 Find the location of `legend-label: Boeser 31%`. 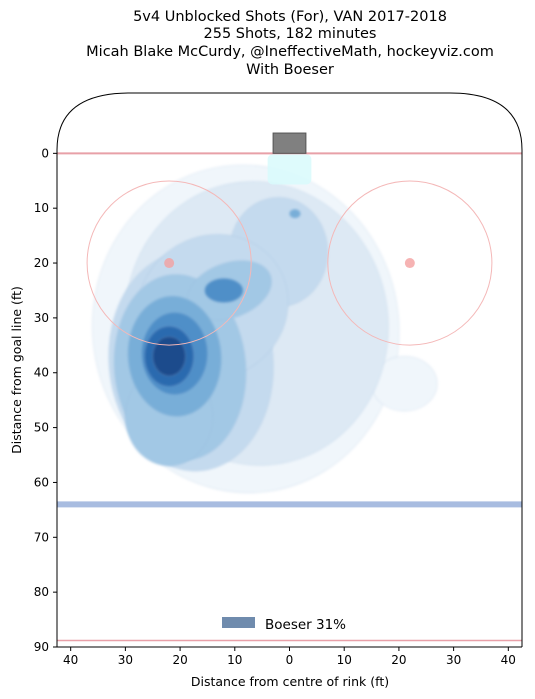

legend-label: Boeser 31% is located at coordinates (305, 625).